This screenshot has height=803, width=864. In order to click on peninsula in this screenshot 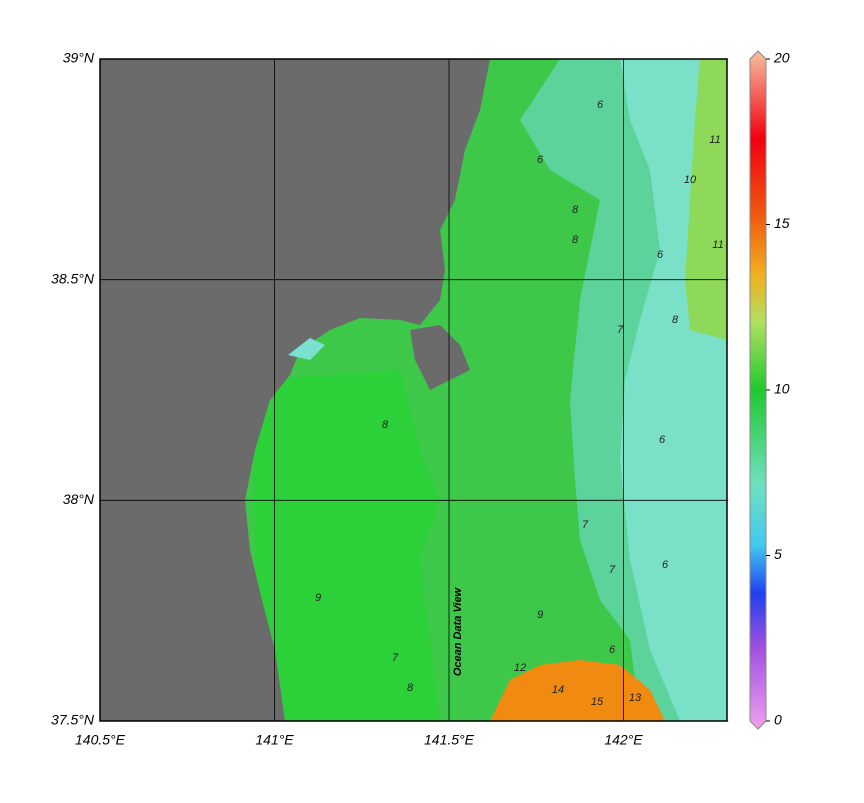, I will do `click(440, 357)`.